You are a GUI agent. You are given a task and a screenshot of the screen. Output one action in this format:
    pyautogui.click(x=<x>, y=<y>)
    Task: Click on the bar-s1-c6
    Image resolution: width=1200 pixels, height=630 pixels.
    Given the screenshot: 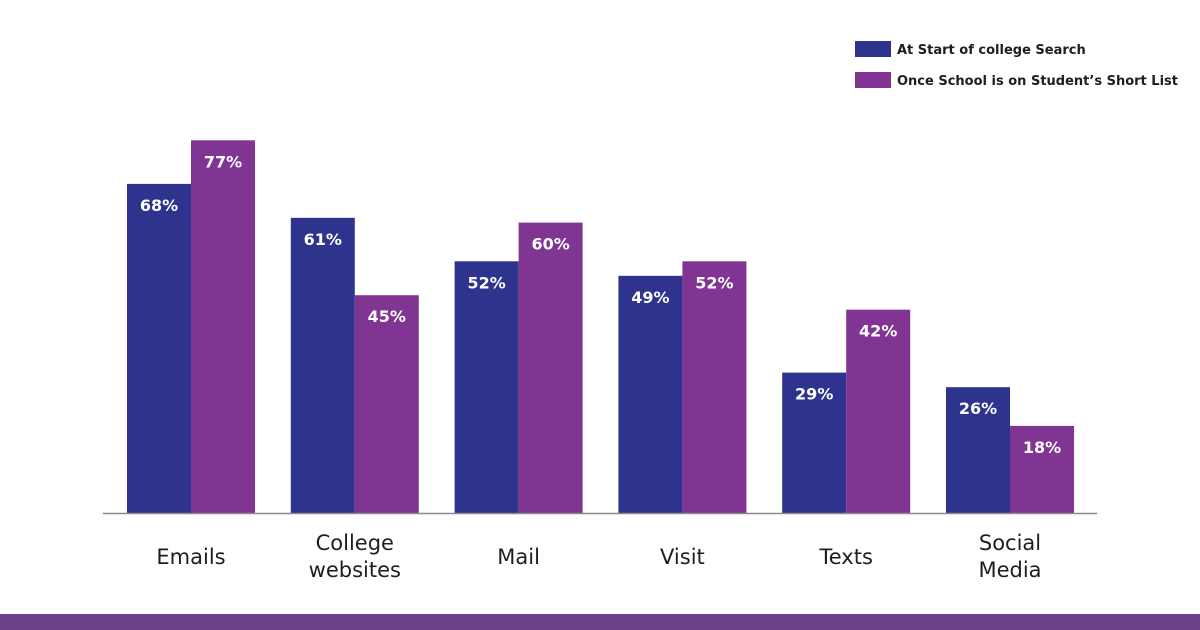 What is the action you would take?
    pyautogui.click(x=978, y=450)
    